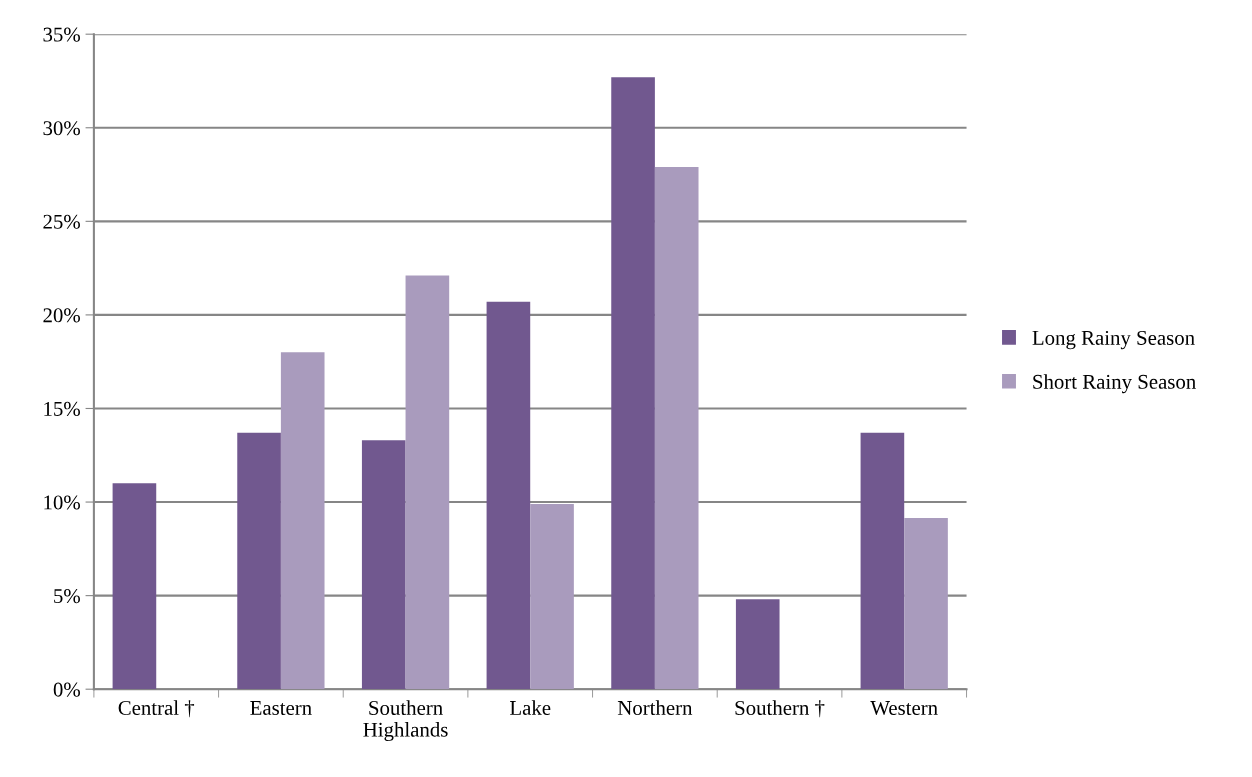 Image resolution: width=1252 pixels, height=777 pixels. Describe the element at coordinates (405, 721) in the screenshot. I see `x-tick-label: Southern Highlands` at that location.